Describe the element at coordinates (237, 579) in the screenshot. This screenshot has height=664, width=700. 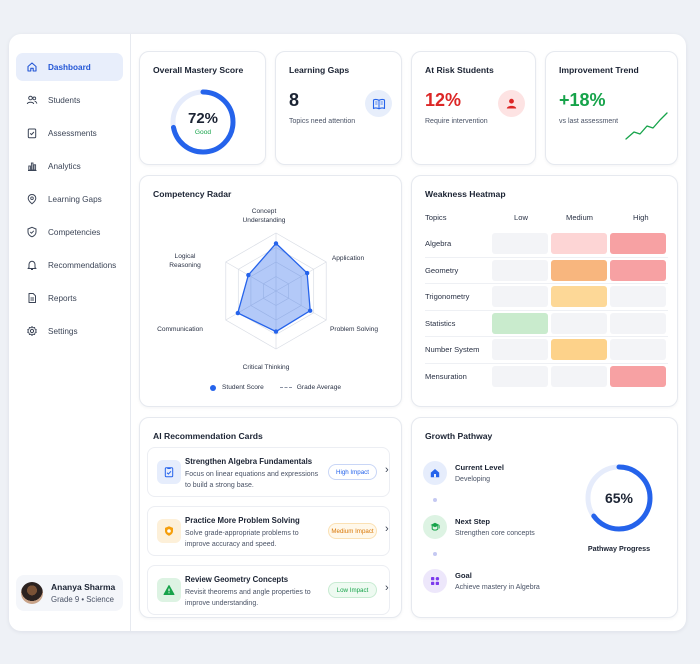
I see `recommendation-title: Review Geometry Concepts` at that location.